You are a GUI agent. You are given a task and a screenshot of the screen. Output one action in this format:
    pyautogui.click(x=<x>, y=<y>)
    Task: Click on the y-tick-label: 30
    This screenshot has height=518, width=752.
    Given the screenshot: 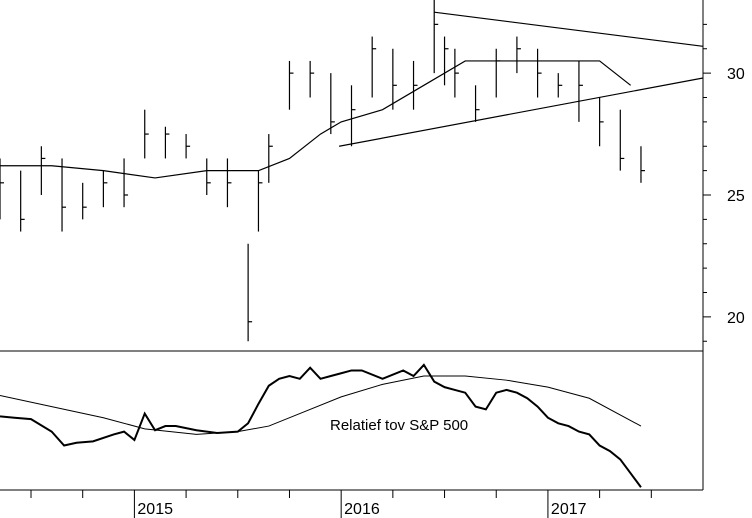 What is the action you would take?
    pyautogui.click(x=736, y=74)
    